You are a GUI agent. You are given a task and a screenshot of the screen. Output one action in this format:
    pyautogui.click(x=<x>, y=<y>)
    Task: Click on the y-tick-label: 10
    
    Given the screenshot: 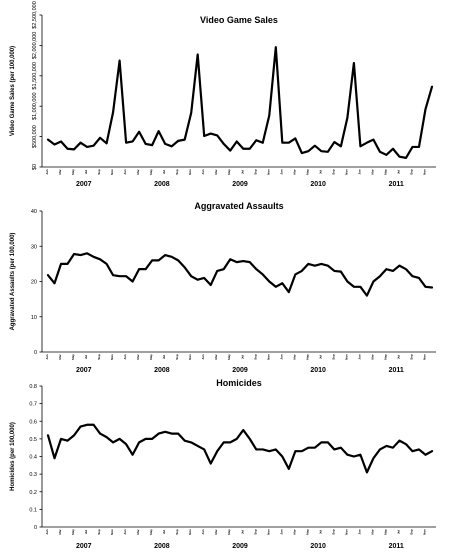 What is the action you would take?
    pyautogui.click(x=34, y=318)
    